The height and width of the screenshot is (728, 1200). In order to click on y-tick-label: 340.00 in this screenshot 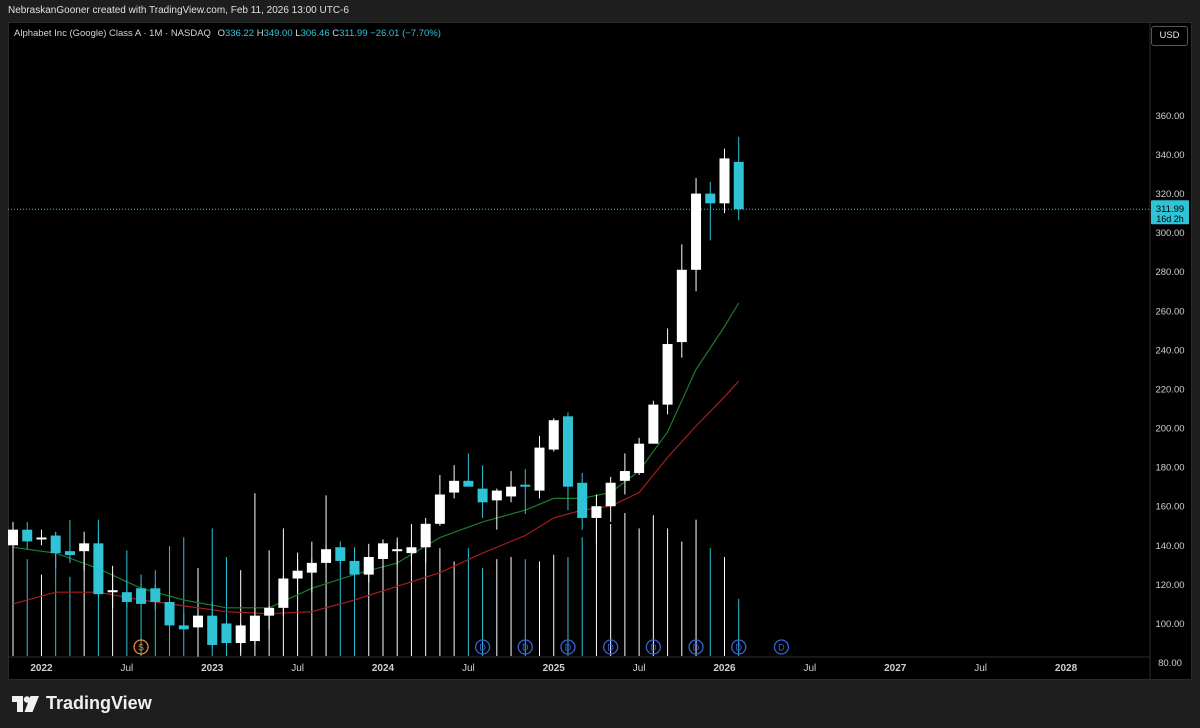, I will do `click(1169, 155)`.